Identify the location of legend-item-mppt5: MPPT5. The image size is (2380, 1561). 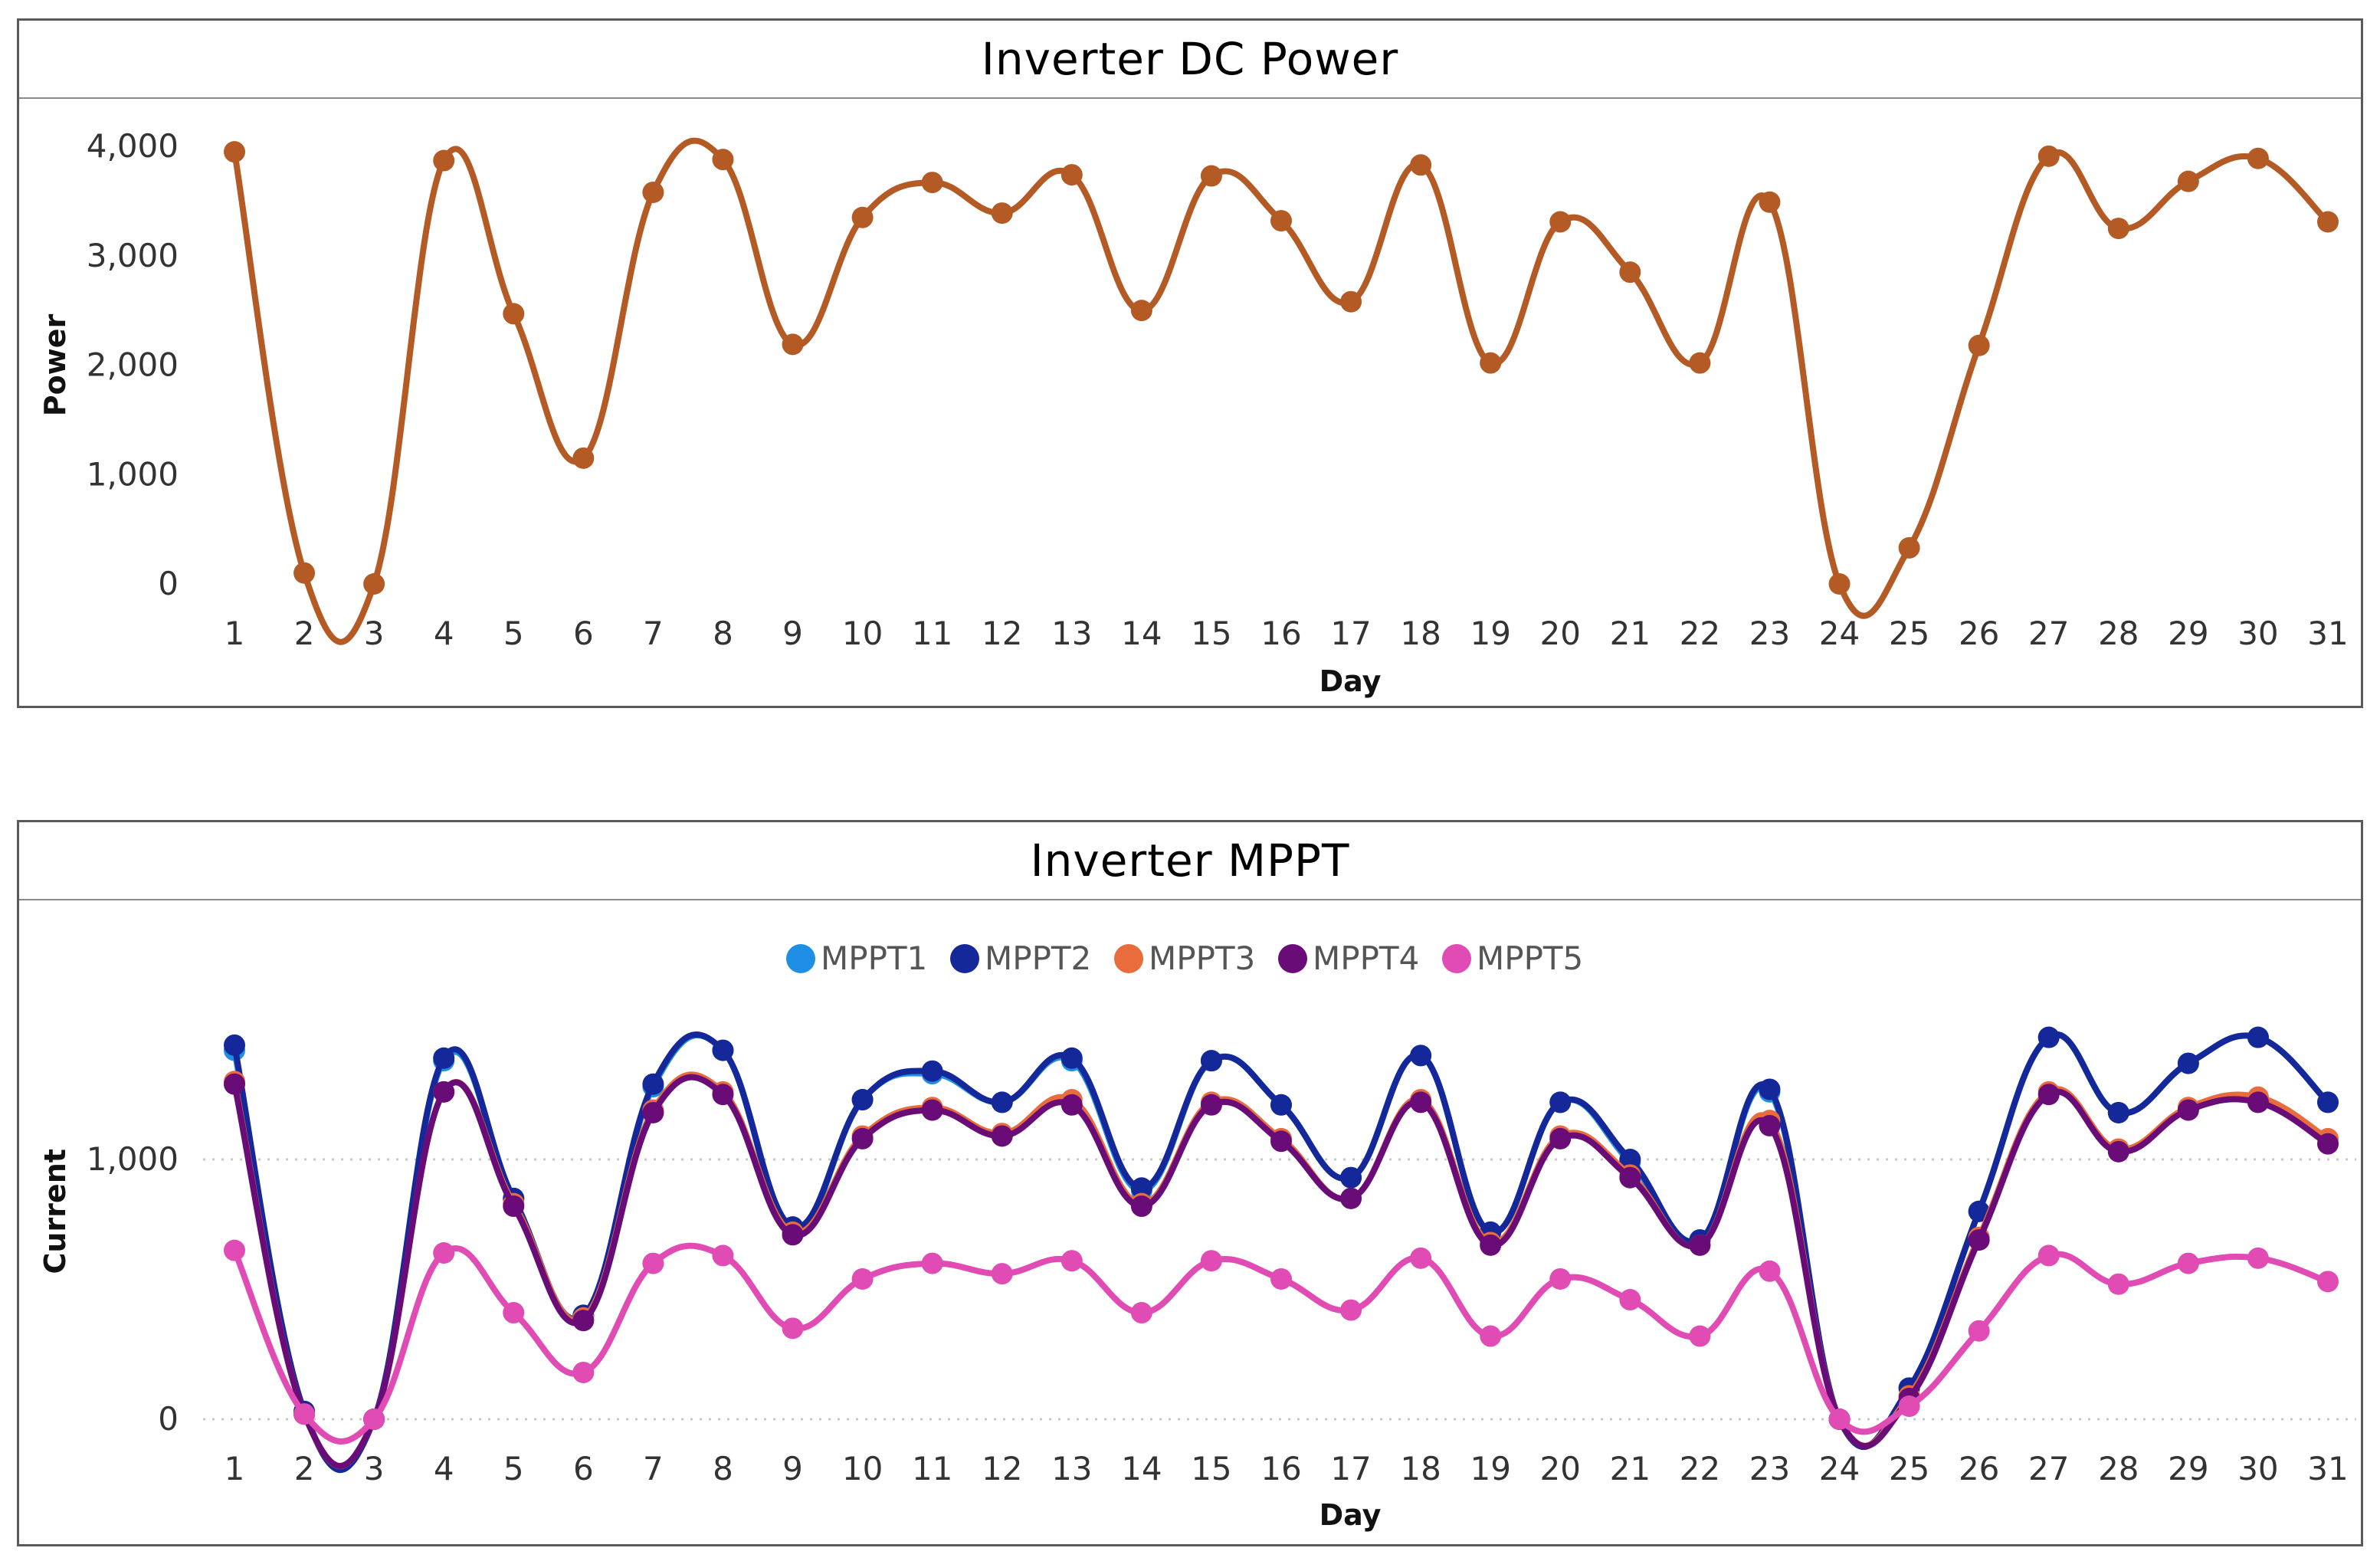
(1512, 959).